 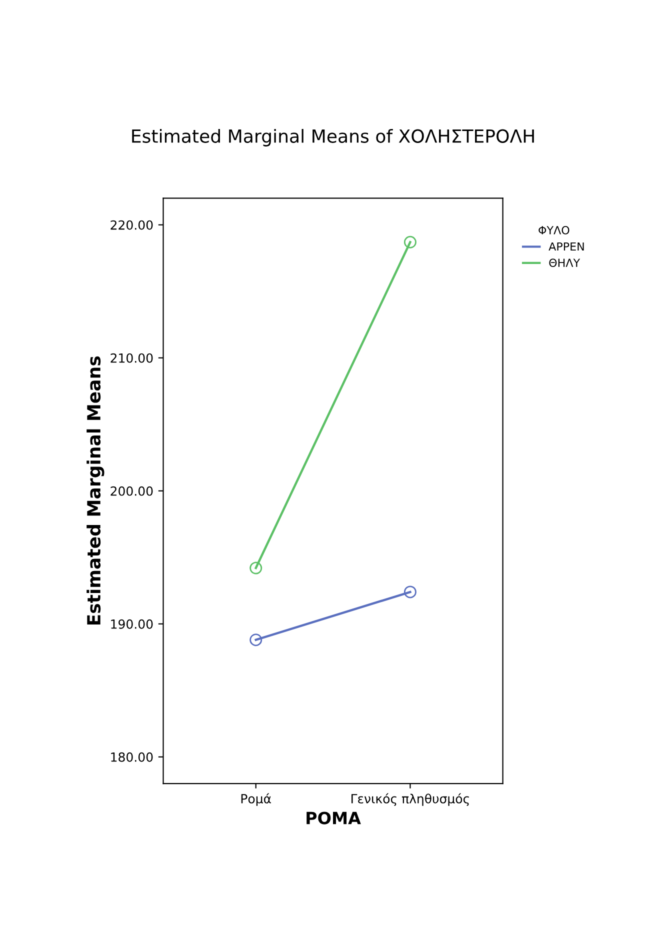 What do you see at coordinates (410, 799) in the screenshot?
I see `x-tick-label: Γενικός πληθυσμός` at bounding box center [410, 799].